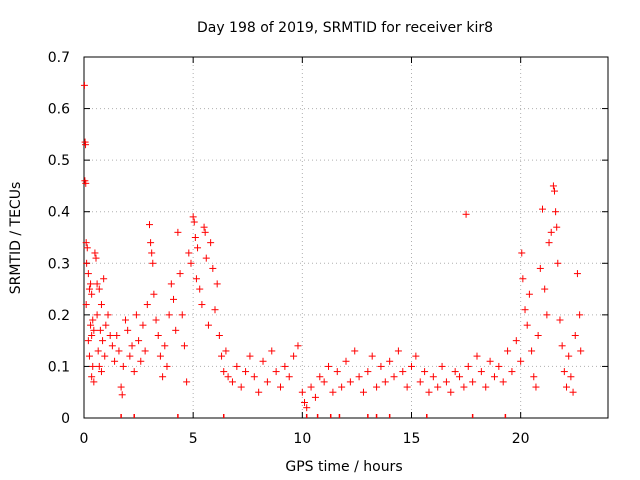 Image resolution: width=640 pixels, height=480 pixels. I want to click on x-tick-labels: 0 5 10 15 20, so click(305, 439).